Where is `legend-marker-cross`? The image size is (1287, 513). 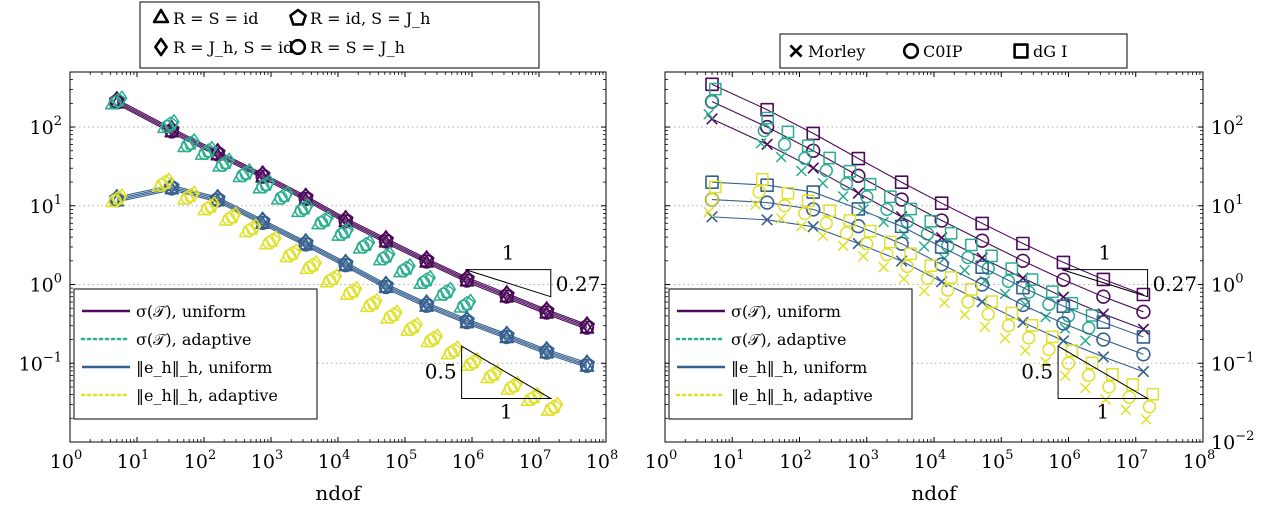
legend-marker-cross is located at coordinates (796, 51).